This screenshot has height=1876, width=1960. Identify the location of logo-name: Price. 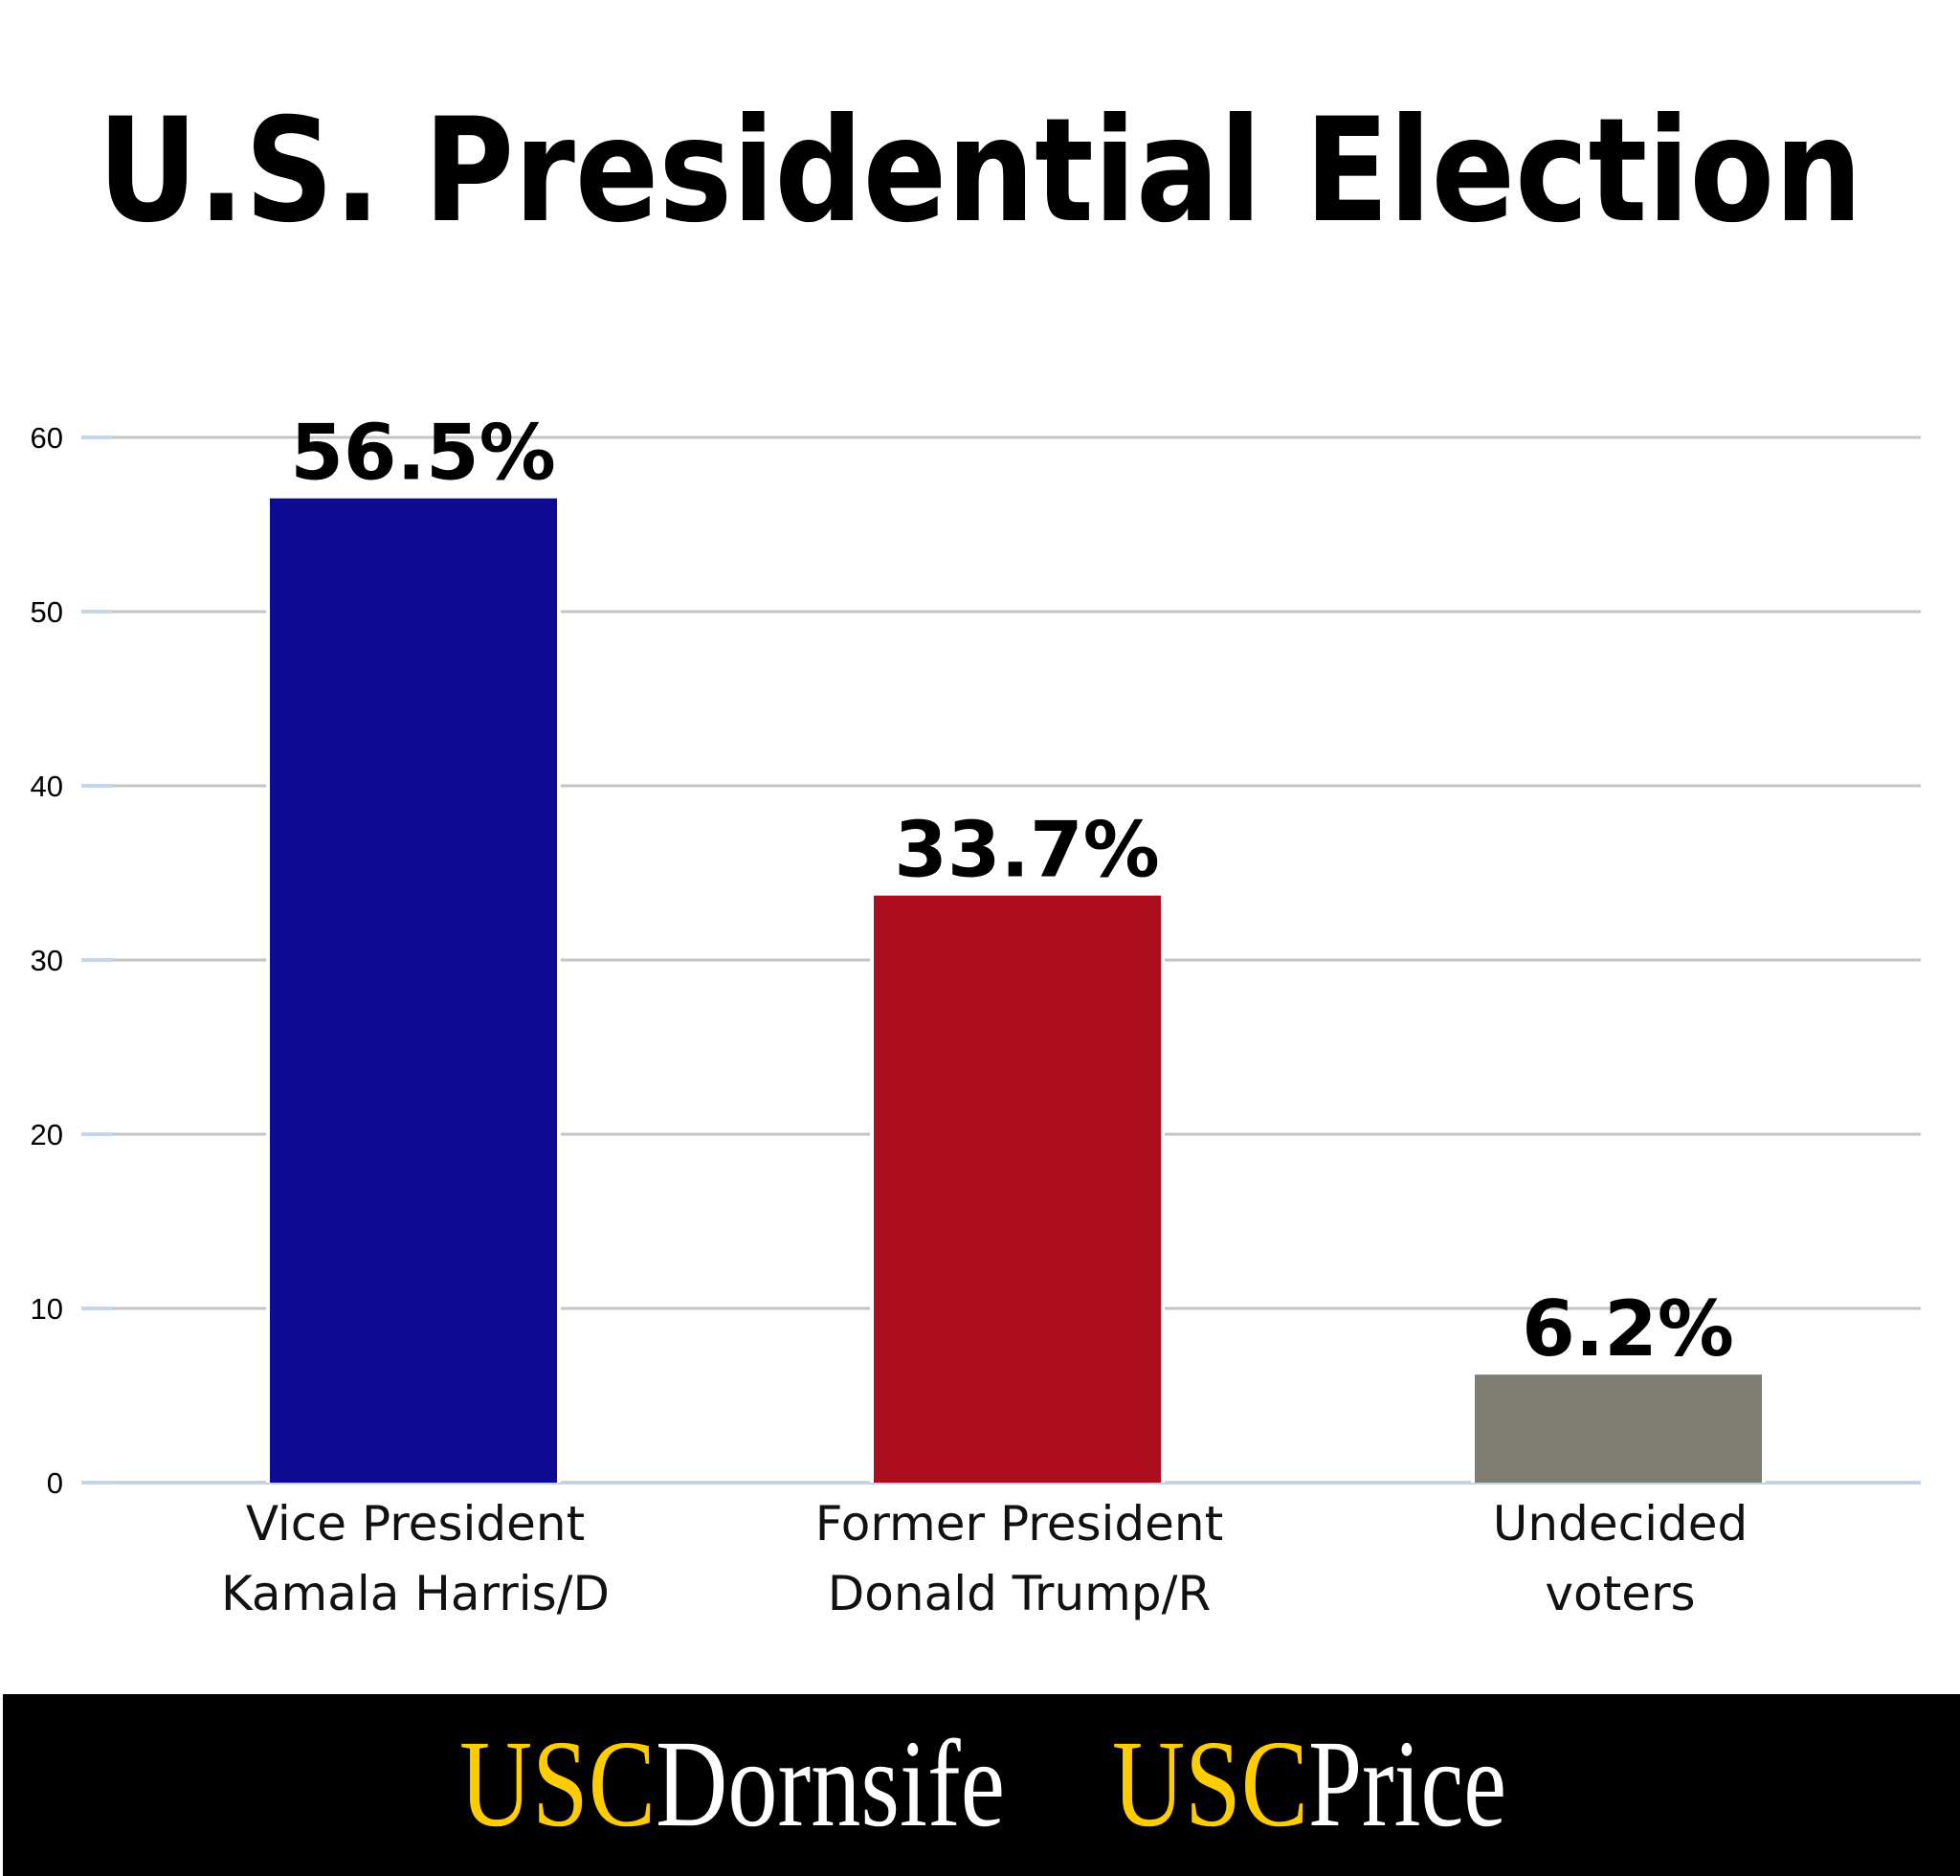
(1407, 1784).